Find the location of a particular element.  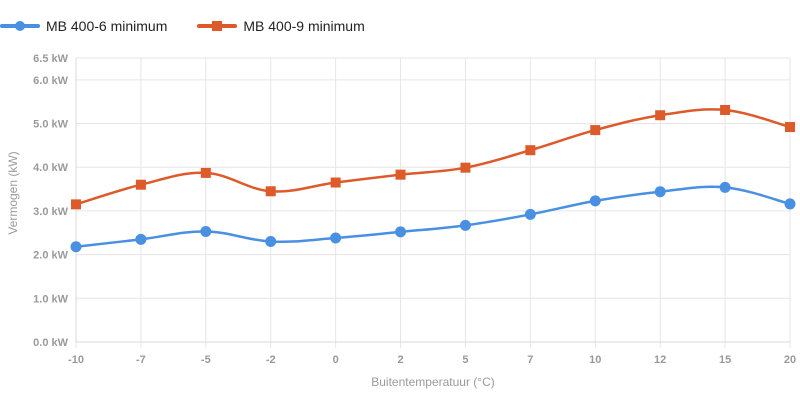

legend-label-mb-400-6: MB 400-6 minimum is located at coordinates (107, 26).